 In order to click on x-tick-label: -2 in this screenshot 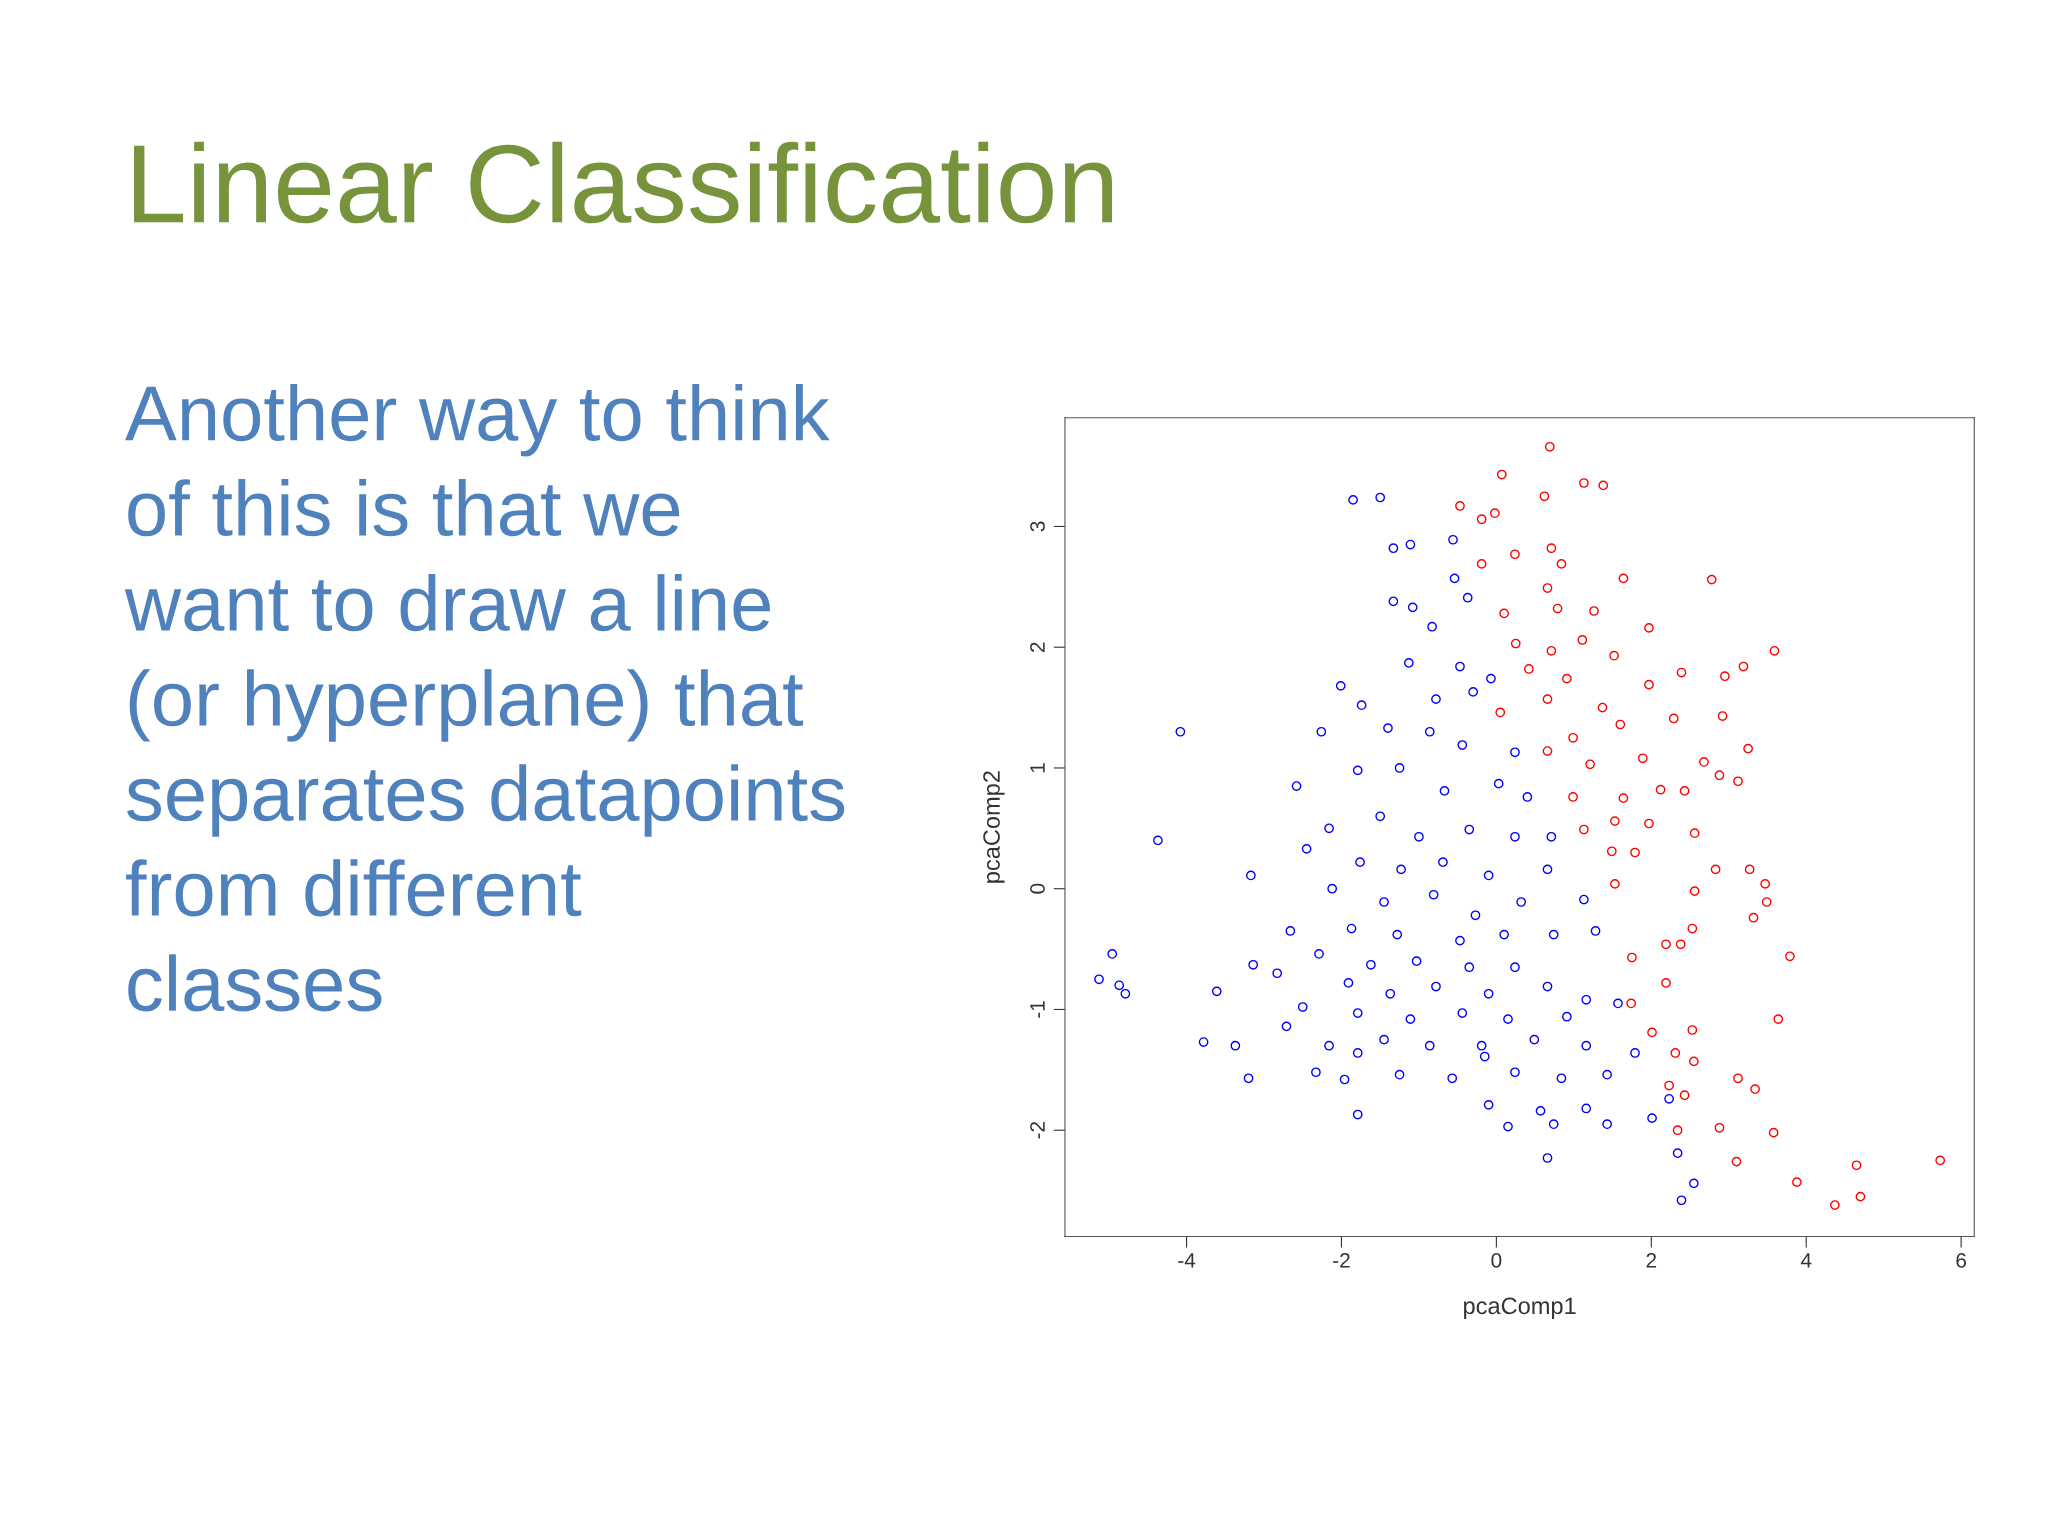, I will do `click(1341, 1260)`.